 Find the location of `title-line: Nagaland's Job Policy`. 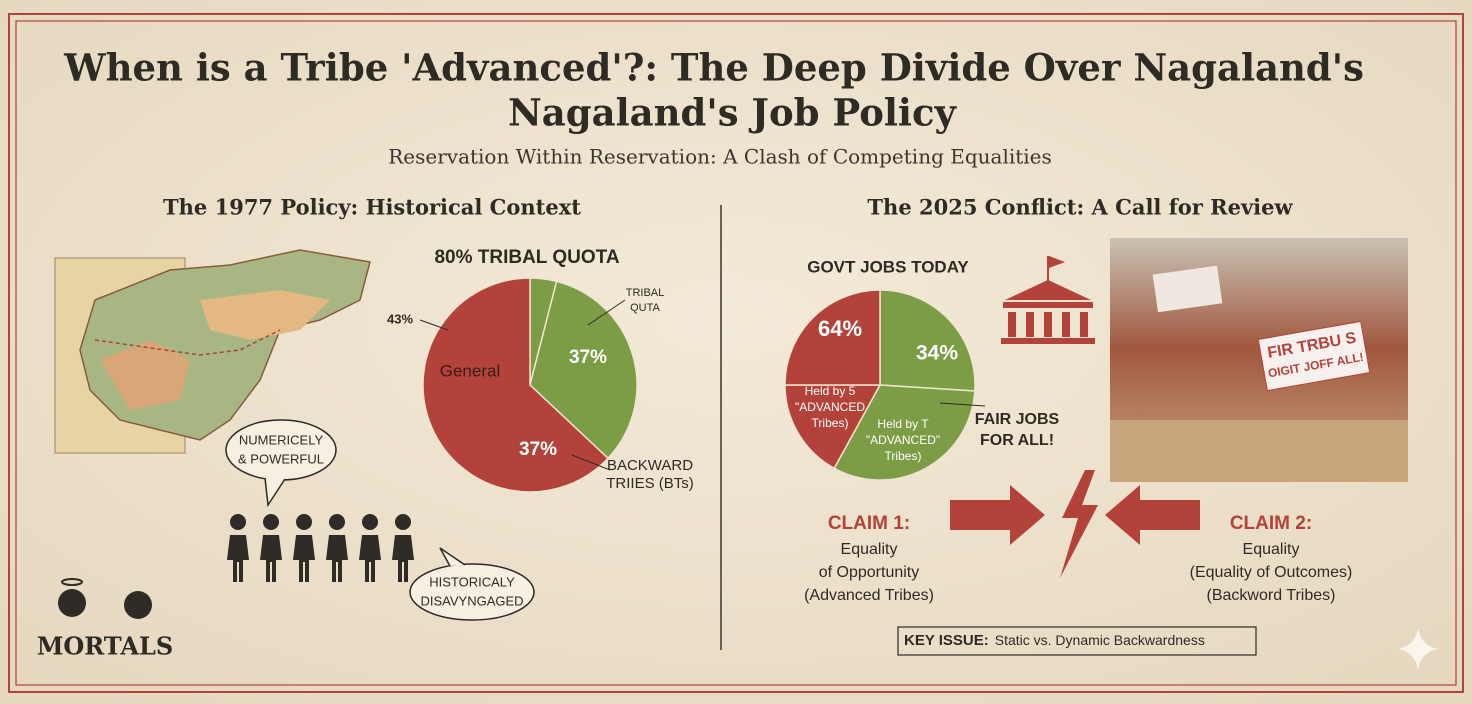

title-line: Nagaland's Job Policy is located at coordinates (733, 113).